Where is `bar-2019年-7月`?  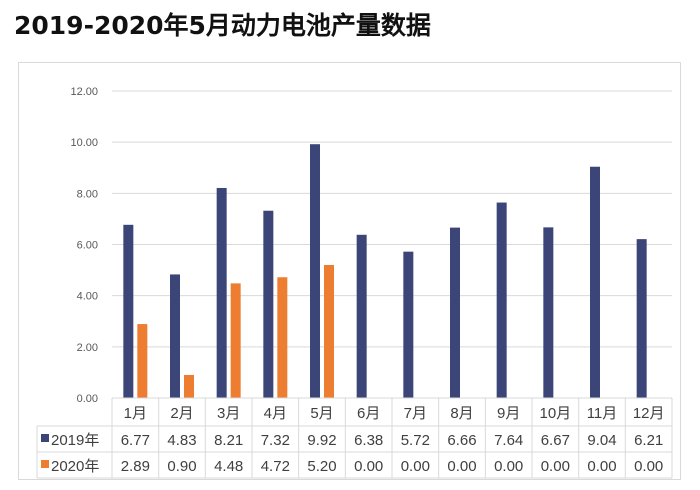 bar-2019年-7月 is located at coordinates (408, 324).